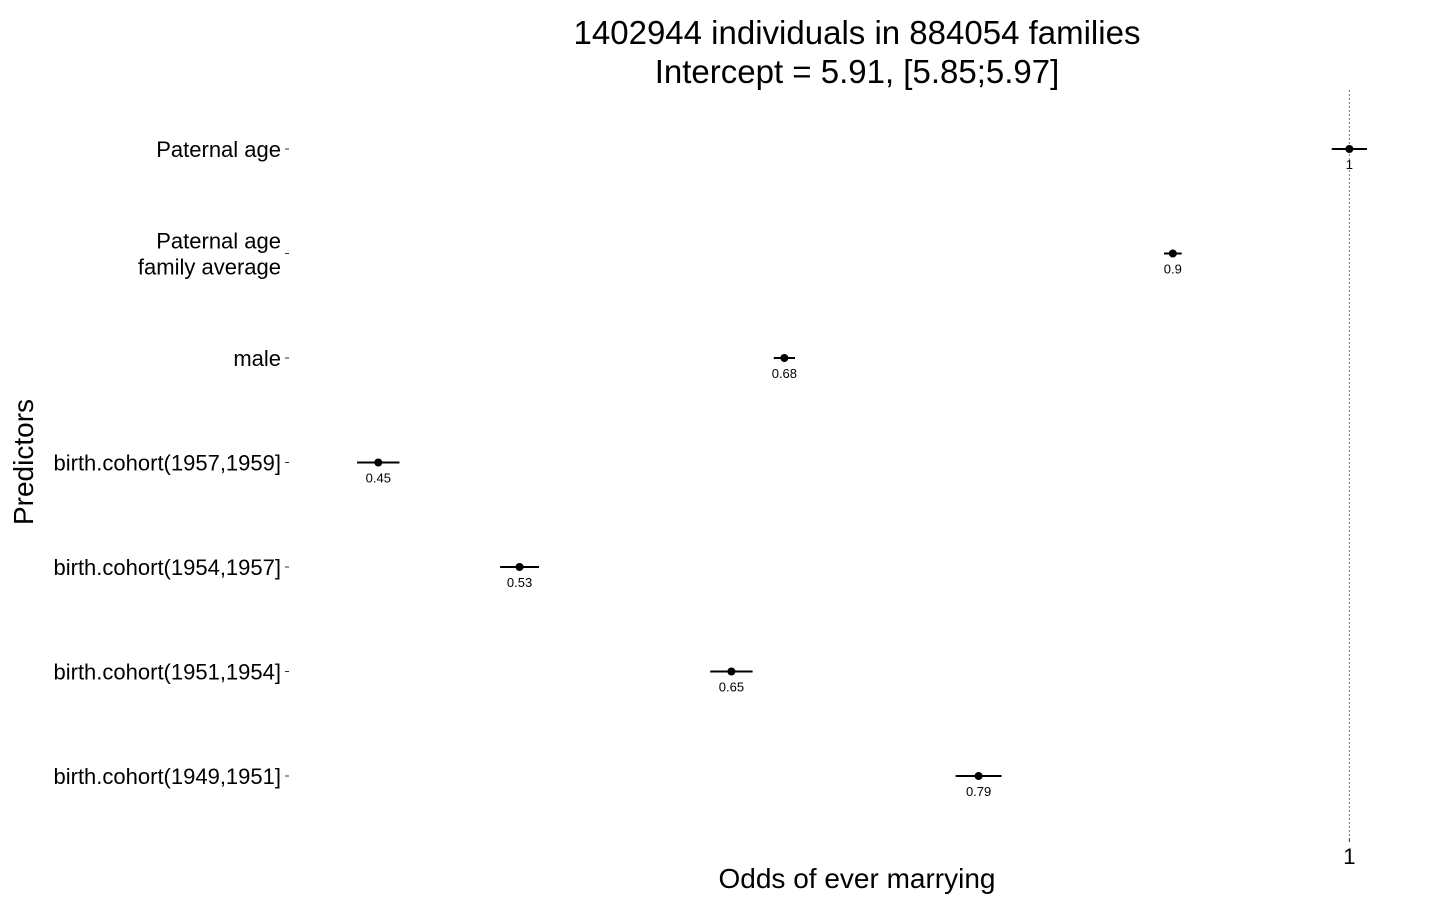  Describe the element at coordinates (378, 478) in the screenshot. I see `estimate-value-label: 0.45` at that location.